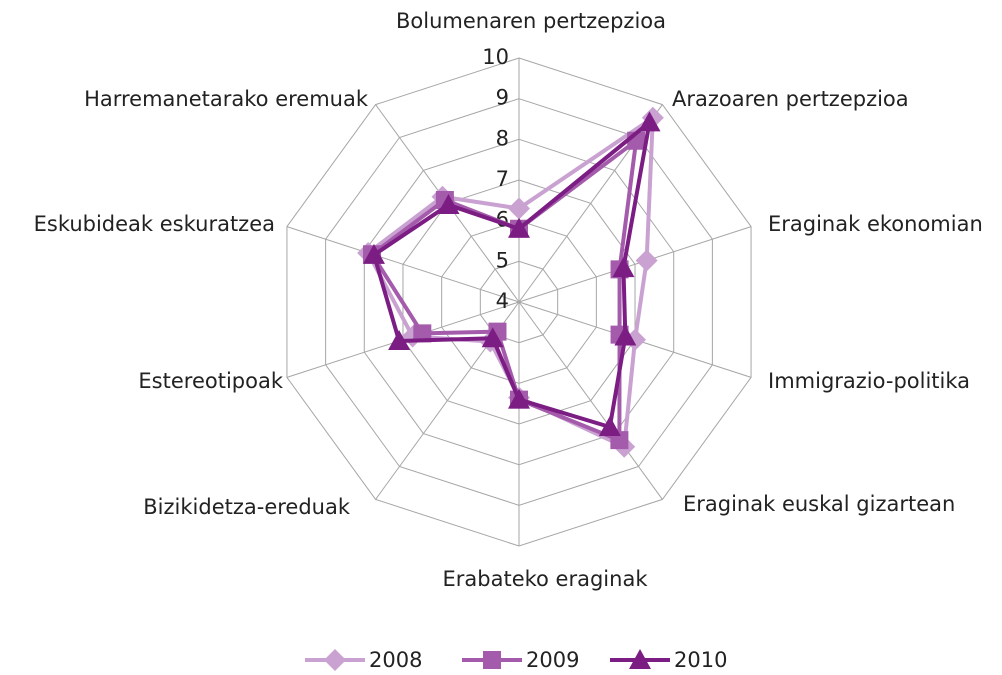  I want to click on category-label: Eraginak ekonomian, so click(875, 224).